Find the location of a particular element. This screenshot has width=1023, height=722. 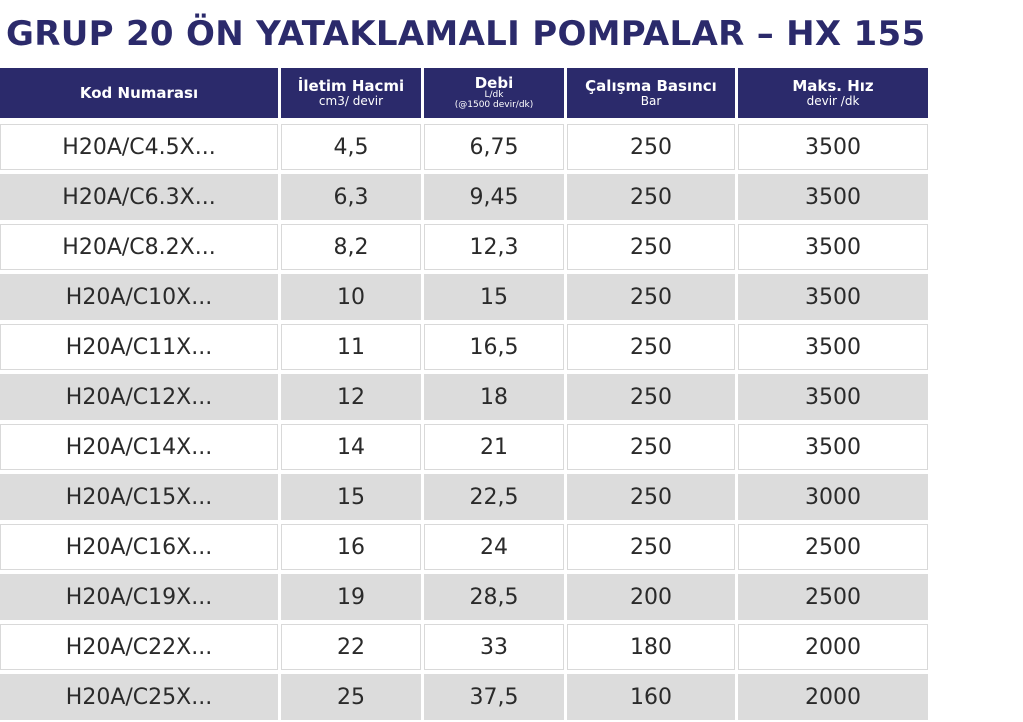

header-iletim-hacmi: İletim Hacmi cm3/ devir is located at coordinates (351, 93).